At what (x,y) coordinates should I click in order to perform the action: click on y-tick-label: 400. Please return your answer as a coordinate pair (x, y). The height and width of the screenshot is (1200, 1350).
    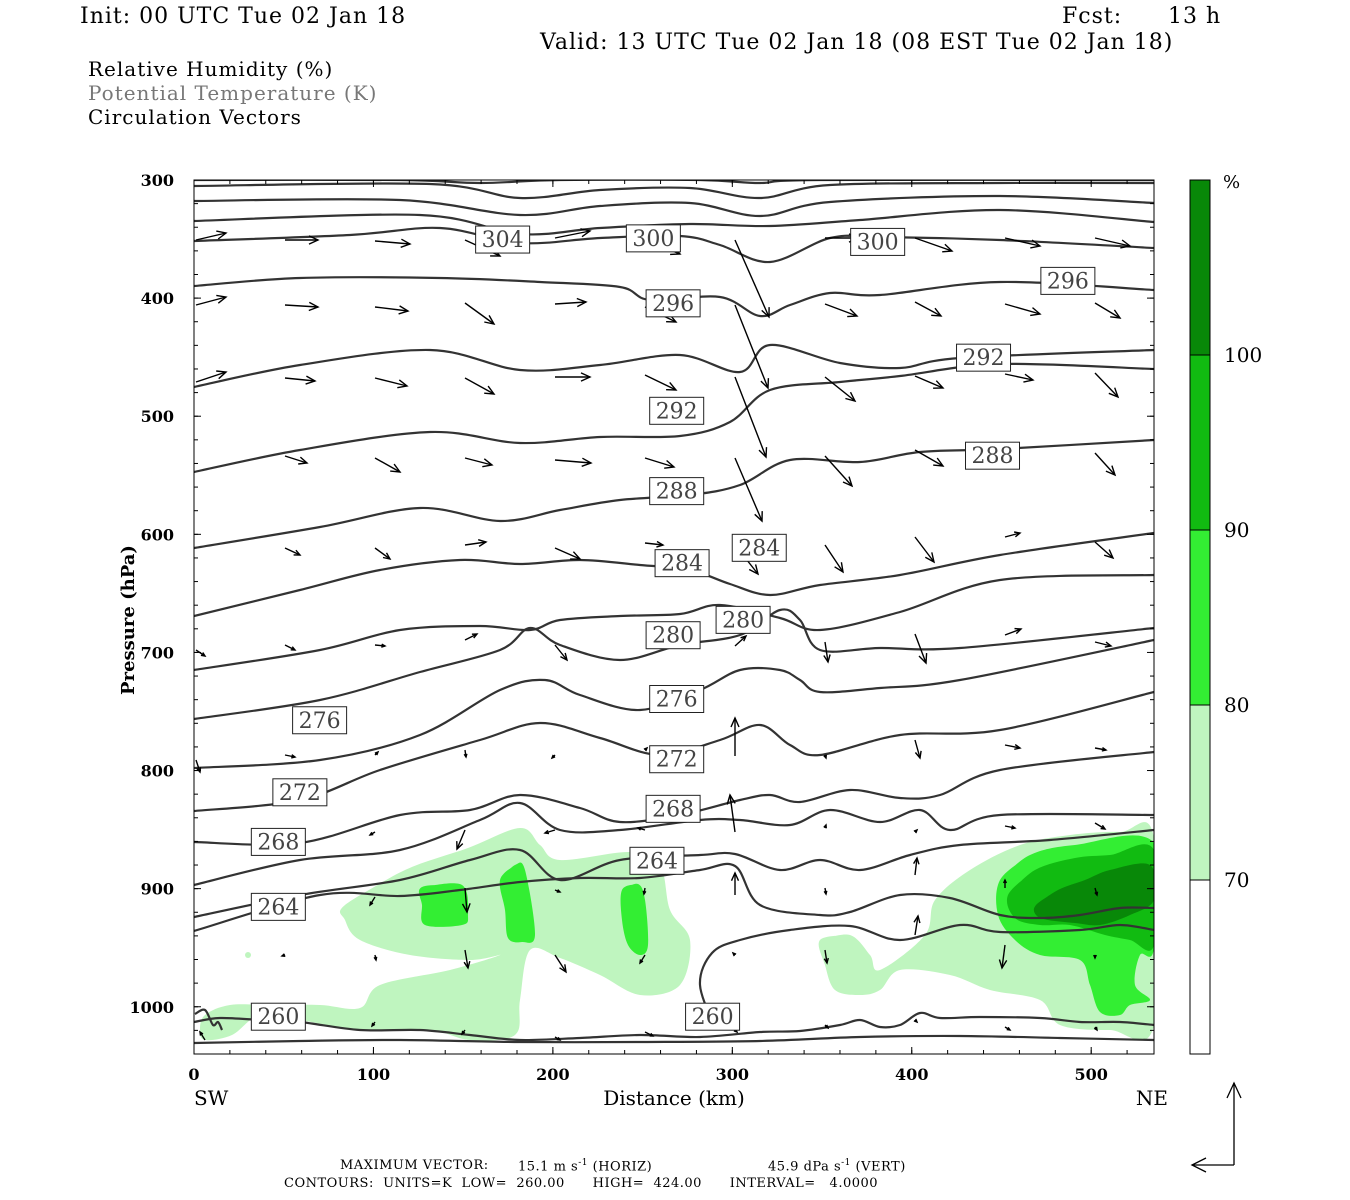
    Looking at the image, I should click on (157, 298).